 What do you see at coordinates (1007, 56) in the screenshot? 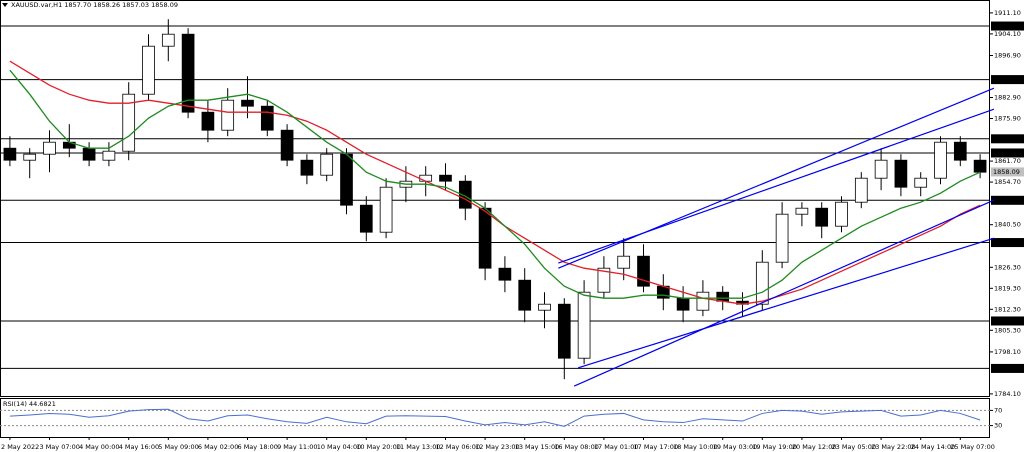
I see `y-tick-label: 1896.90` at bounding box center [1007, 56].